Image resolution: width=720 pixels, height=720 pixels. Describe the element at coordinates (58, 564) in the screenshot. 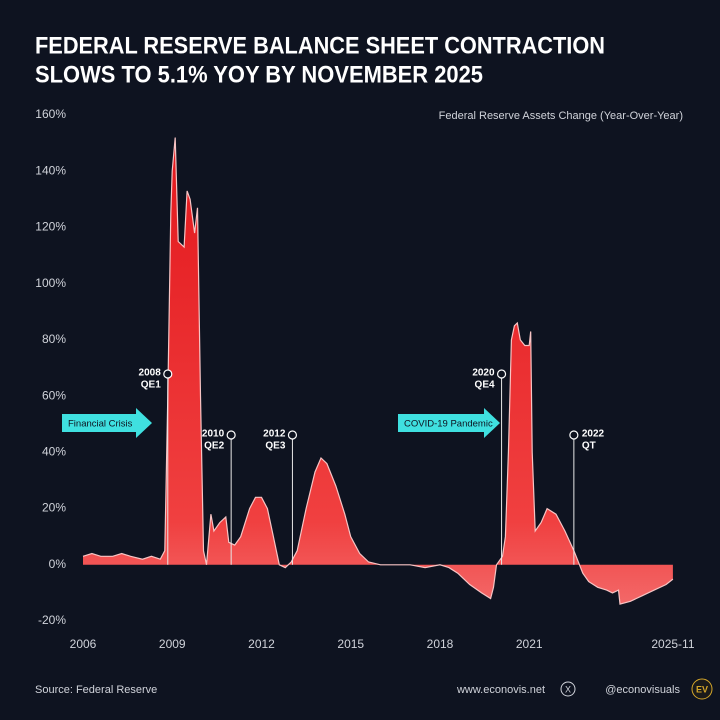

I see `y-tick-label: 0%` at that location.